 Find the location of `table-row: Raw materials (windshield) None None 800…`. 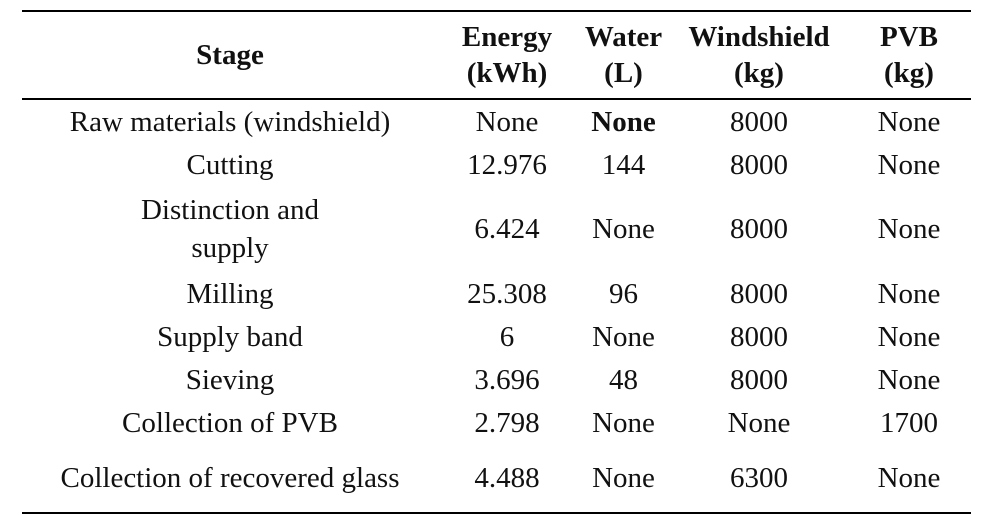

table-row: Raw materials (windshield) None None 800… is located at coordinates (496, 121).